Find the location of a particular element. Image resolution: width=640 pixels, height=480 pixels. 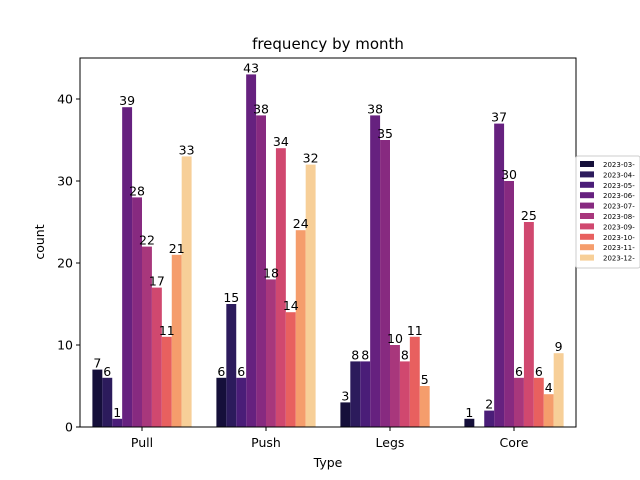

data-label: 34 is located at coordinates (281, 141).